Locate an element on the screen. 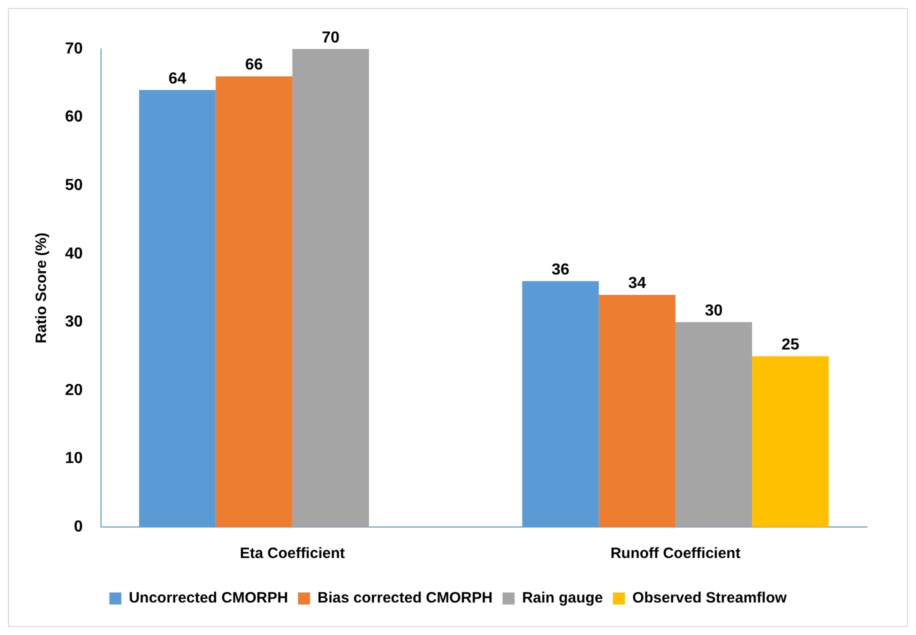  data-label: 30 is located at coordinates (713, 311).